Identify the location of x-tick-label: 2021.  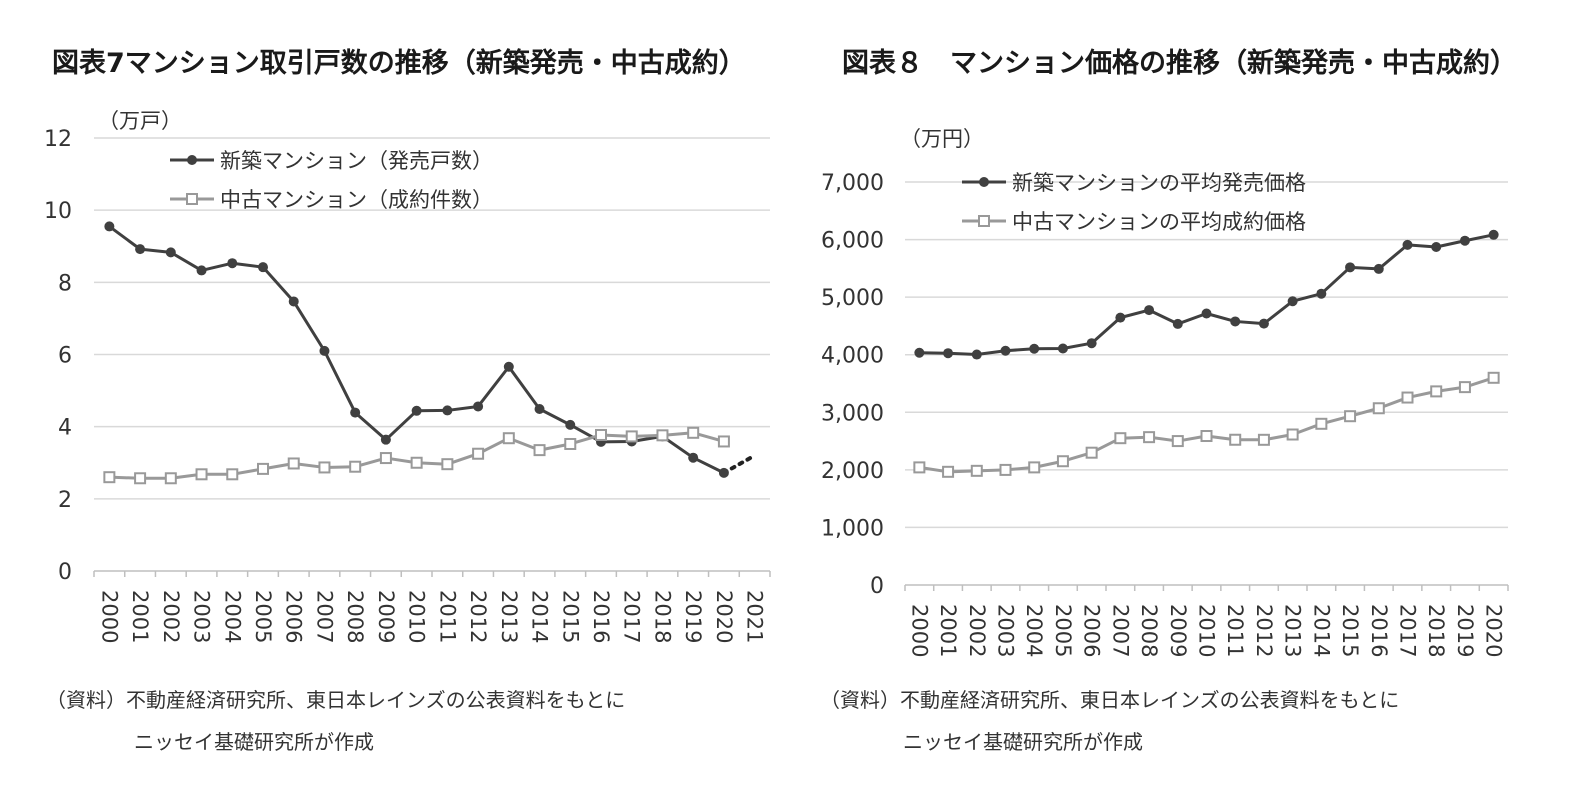
(755, 616).